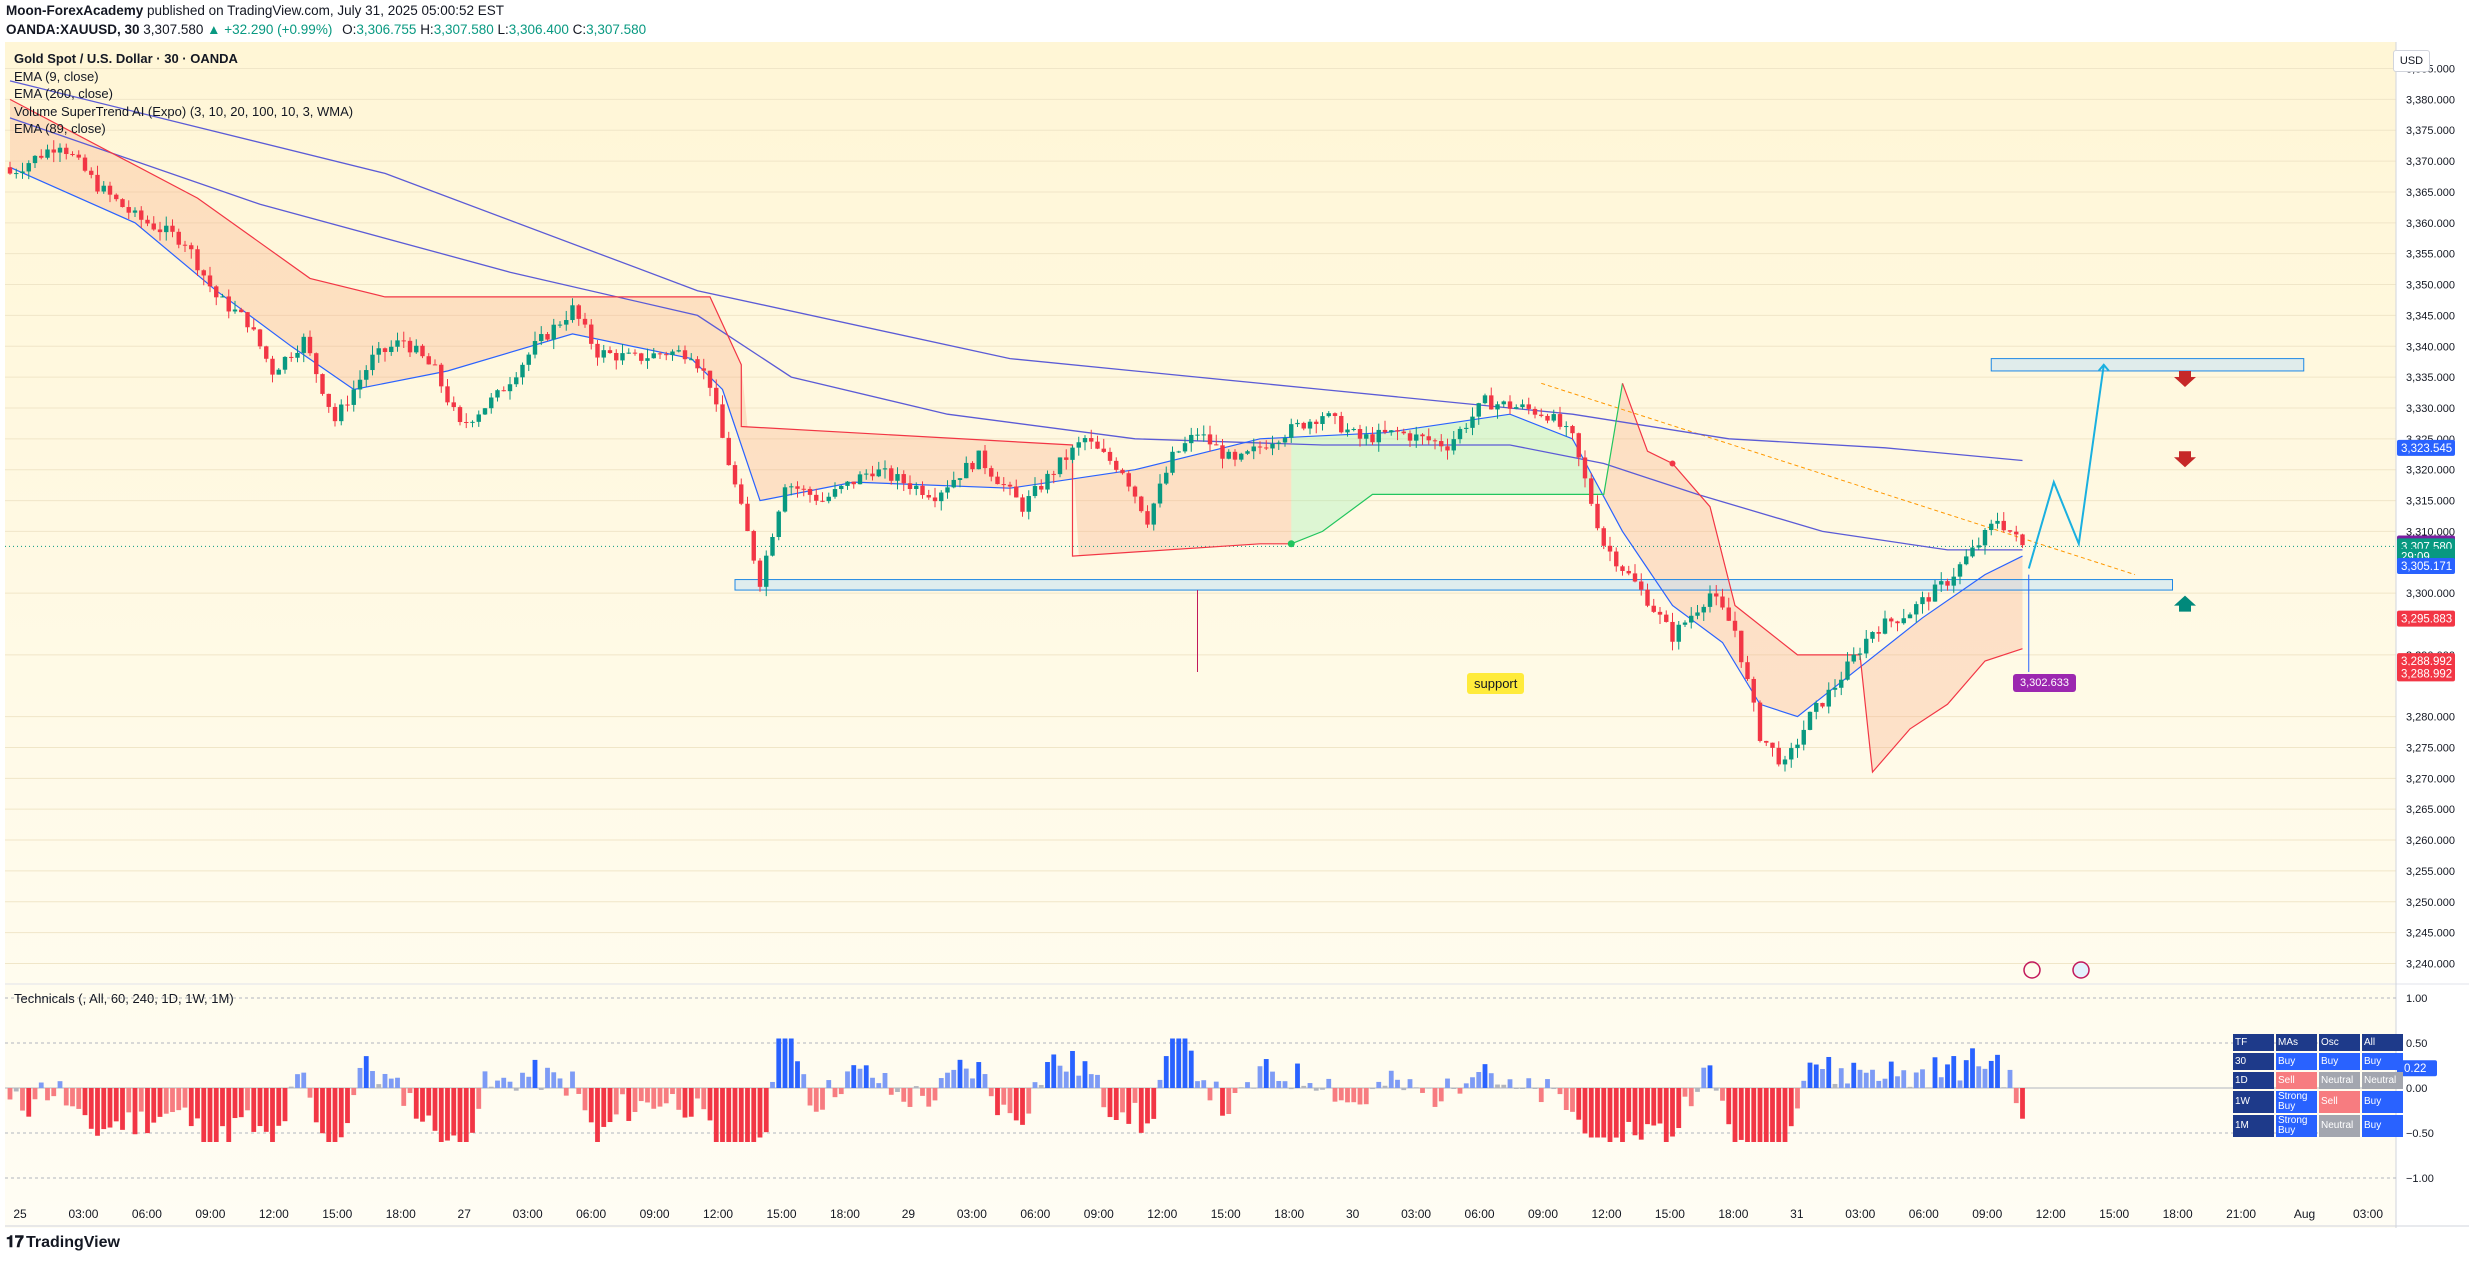 The height and width of the screenshot is (1263, 2469). What do you see at coordinates (2044, 683) in the screenshot?
I see `price-marker-label: 3,302.633` at bounding box center [2044, 683].